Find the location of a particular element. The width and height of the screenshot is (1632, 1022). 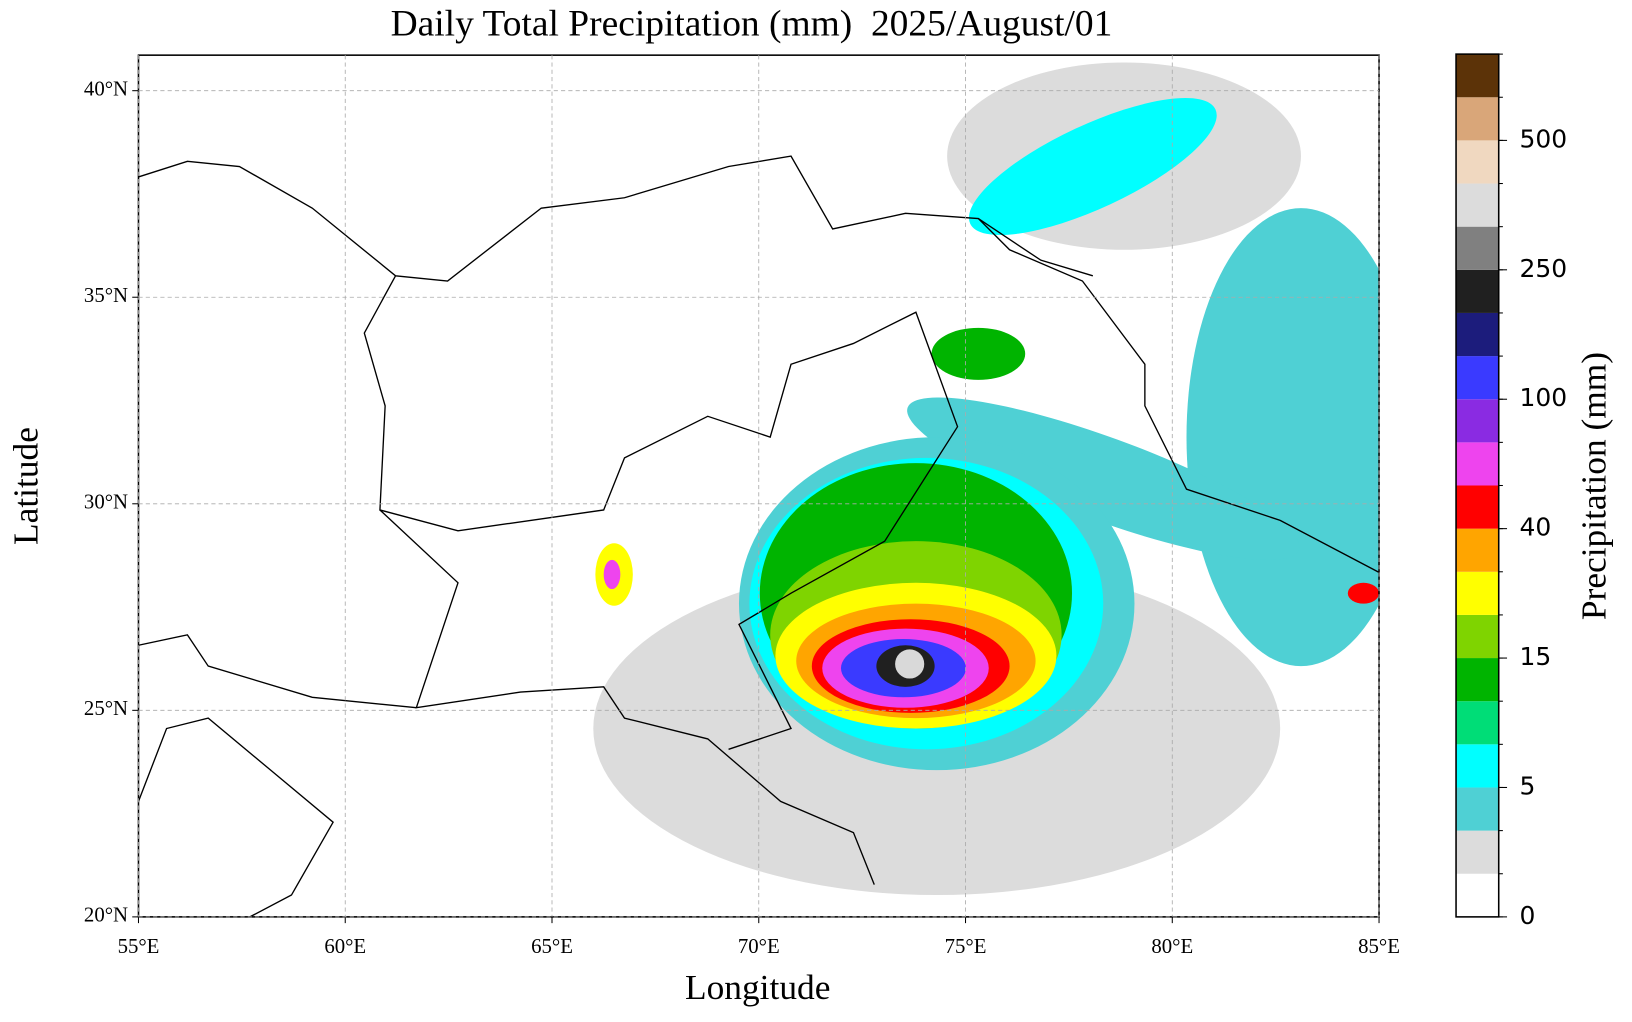

x-tick-label: 75°E is located at coordinates (966, 946).